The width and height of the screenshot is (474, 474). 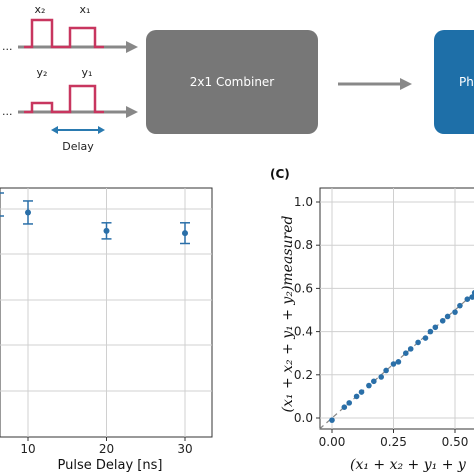 What do you see at coordinates (101, 130) in the screenshot?
I see `delay-arrow-right-head` at bounding box center [101, 130].